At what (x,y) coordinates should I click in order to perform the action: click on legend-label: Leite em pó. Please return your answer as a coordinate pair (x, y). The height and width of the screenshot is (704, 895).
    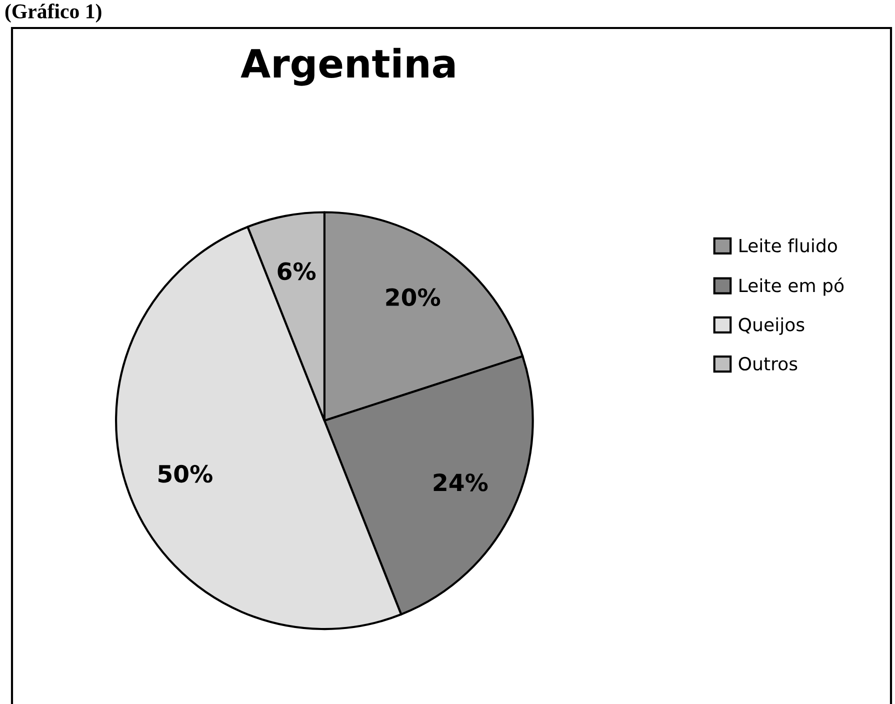
    Looking at the image, I should click on (792, 287).